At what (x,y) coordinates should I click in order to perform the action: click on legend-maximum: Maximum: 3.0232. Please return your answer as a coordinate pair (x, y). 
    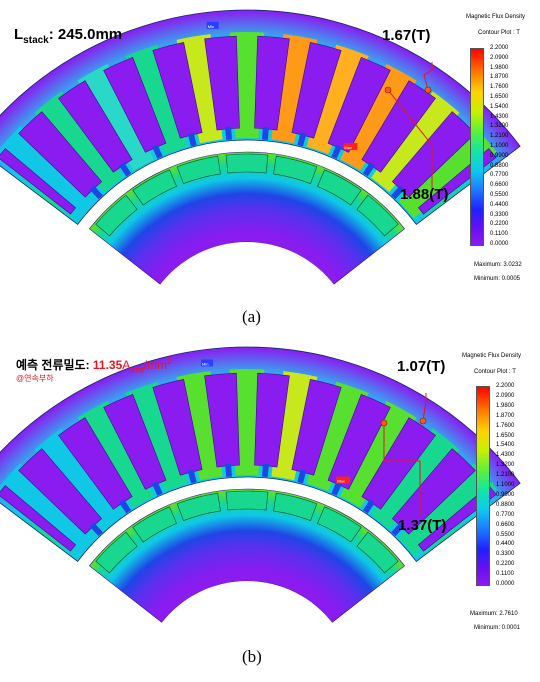
    Looking at the image, I should click on (498, 265).